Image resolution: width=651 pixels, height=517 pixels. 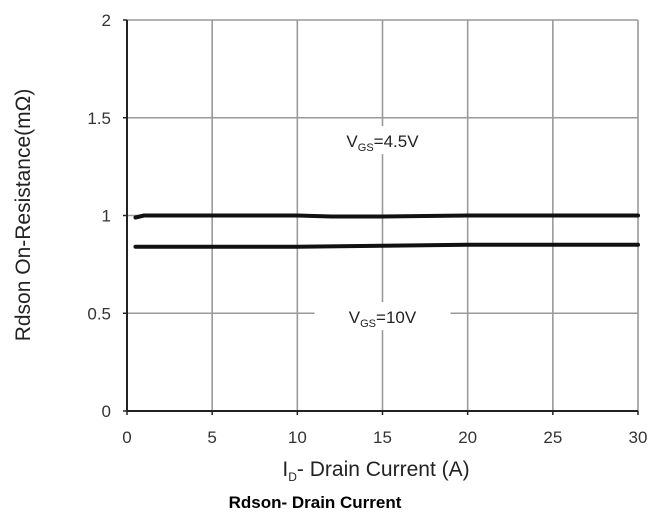 I want to click on x-tick-label: 20, so click(x=467, y=437).